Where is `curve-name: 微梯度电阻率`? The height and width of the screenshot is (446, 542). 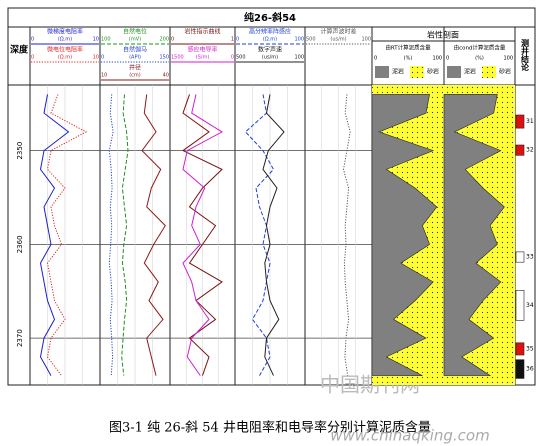 curve-name: 微梯度电阻率 is located at coordinates (65, 32).